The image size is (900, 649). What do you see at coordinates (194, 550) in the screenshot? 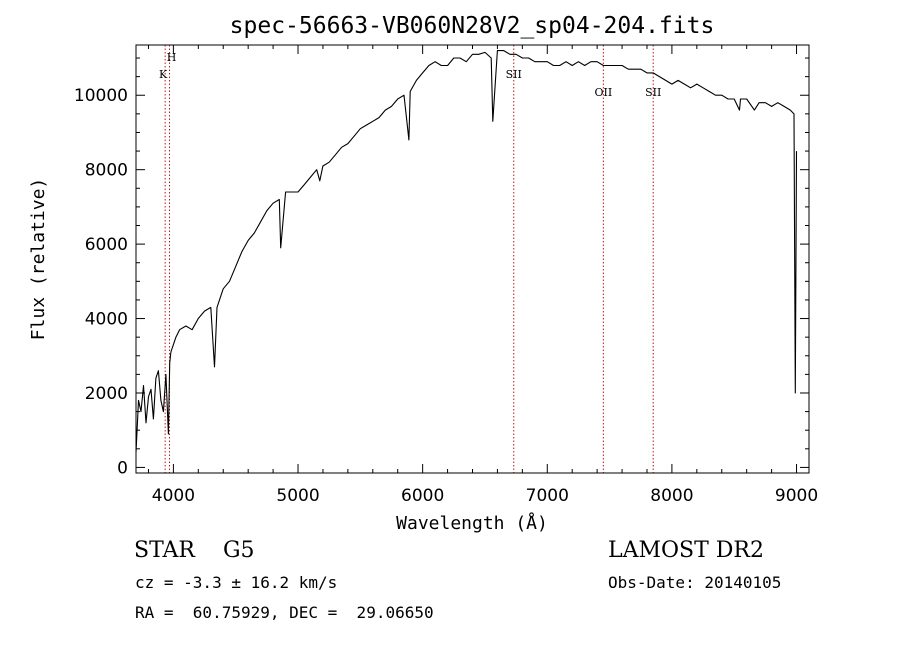
I see `object-class: STAR G5` at bounding box center [194, 550].